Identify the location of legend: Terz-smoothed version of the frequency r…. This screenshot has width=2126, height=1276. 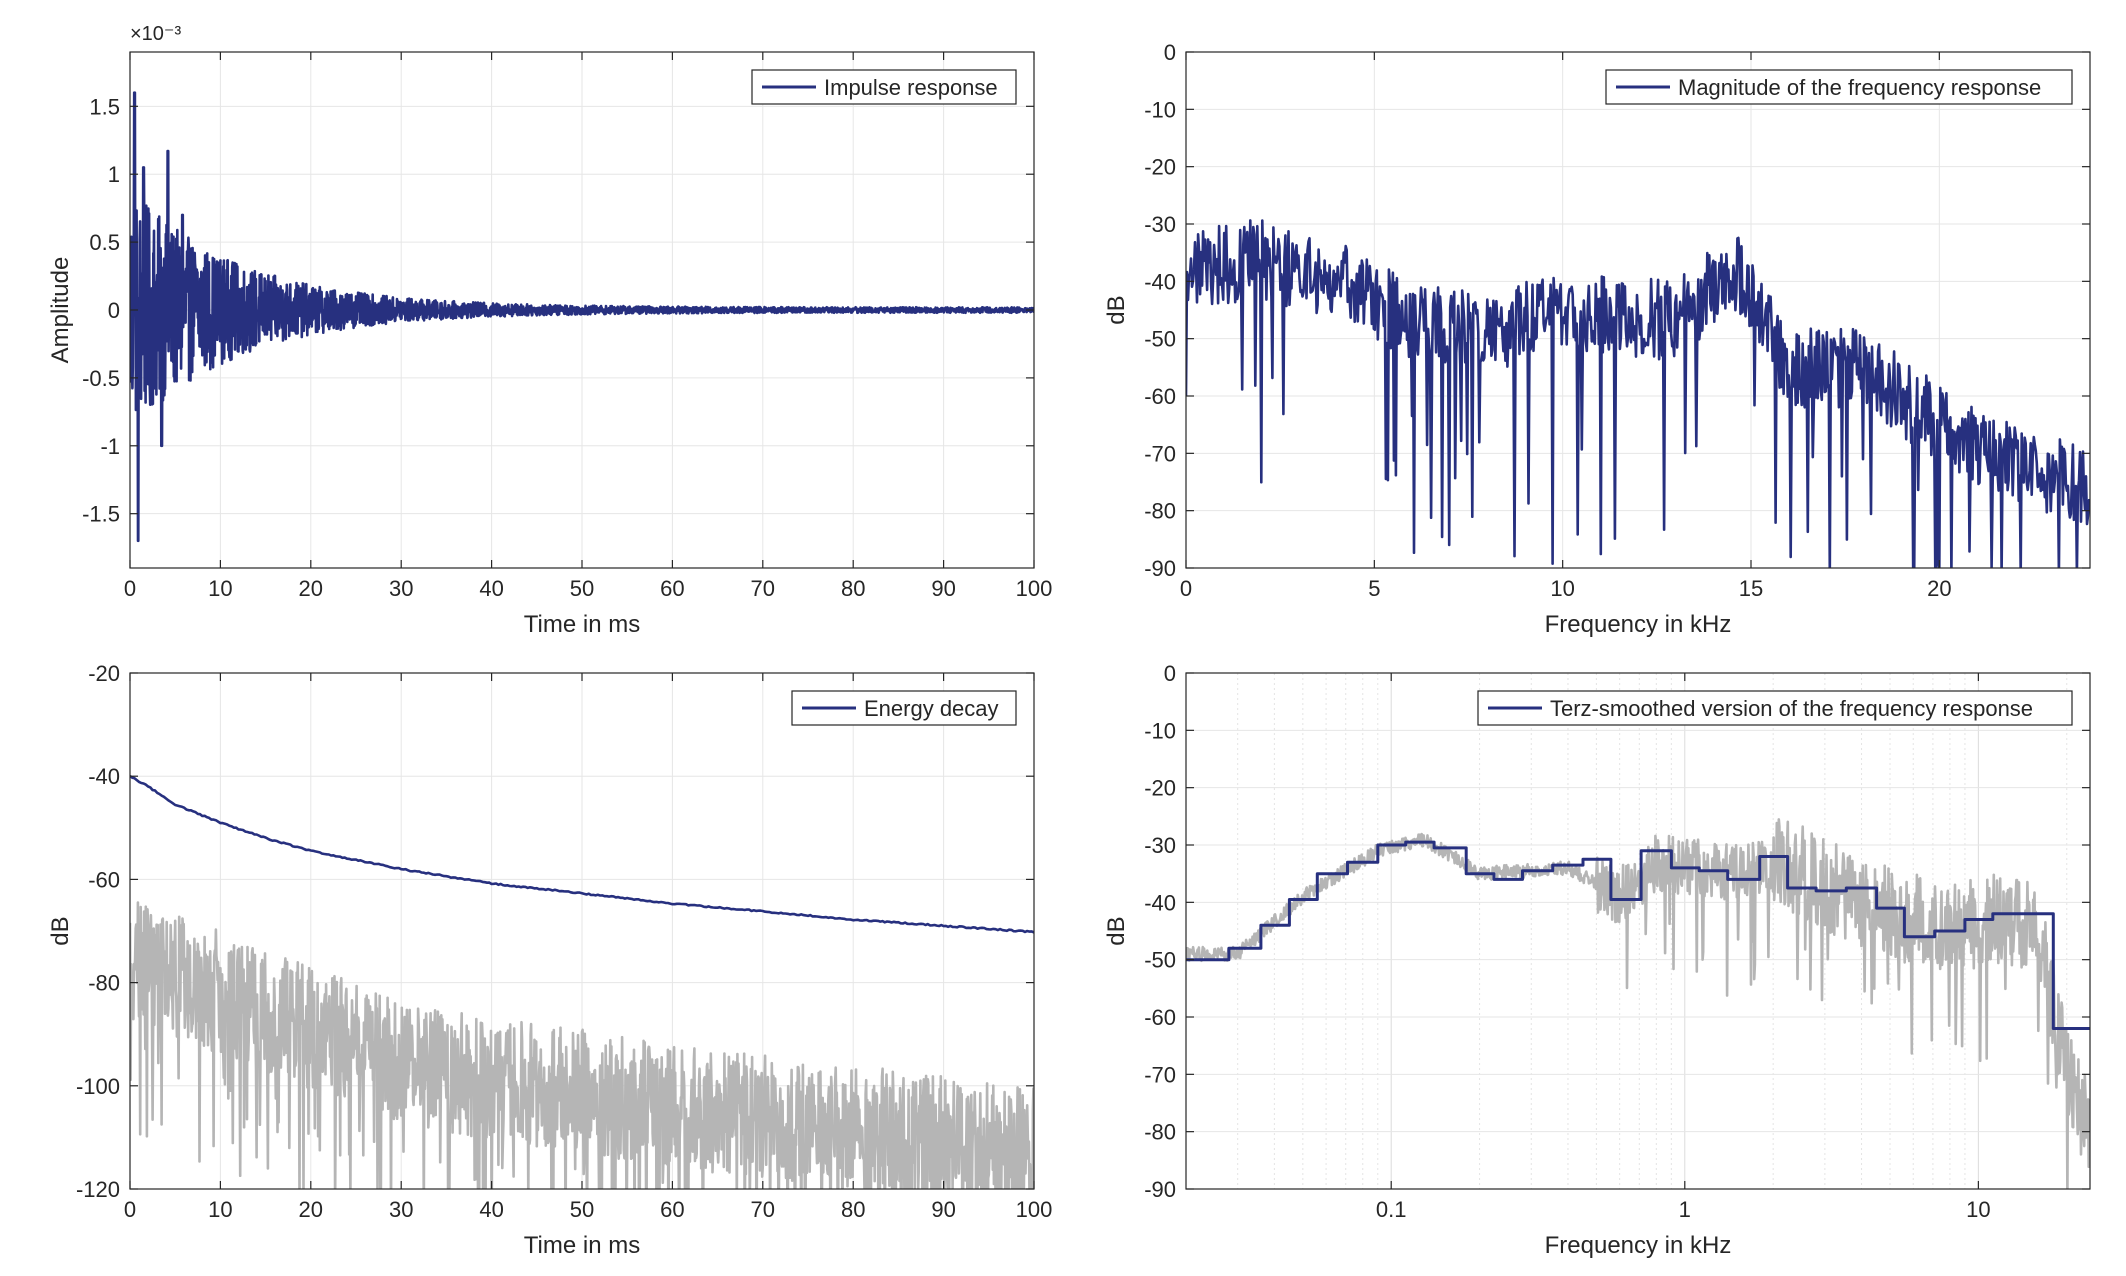
(1775, 708).